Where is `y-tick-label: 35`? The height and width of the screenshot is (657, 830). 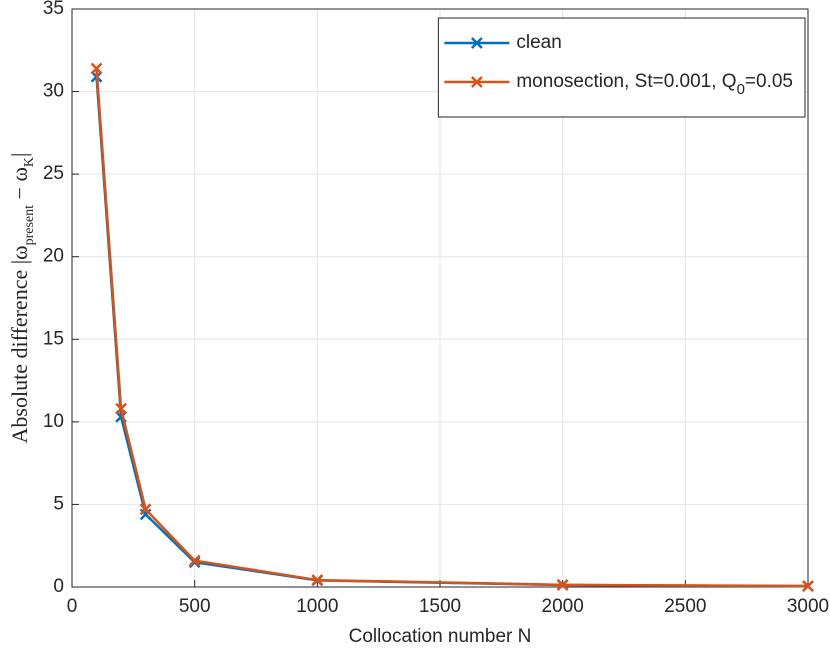 y-tick-label: 35 is located at coordinates (53, 9).